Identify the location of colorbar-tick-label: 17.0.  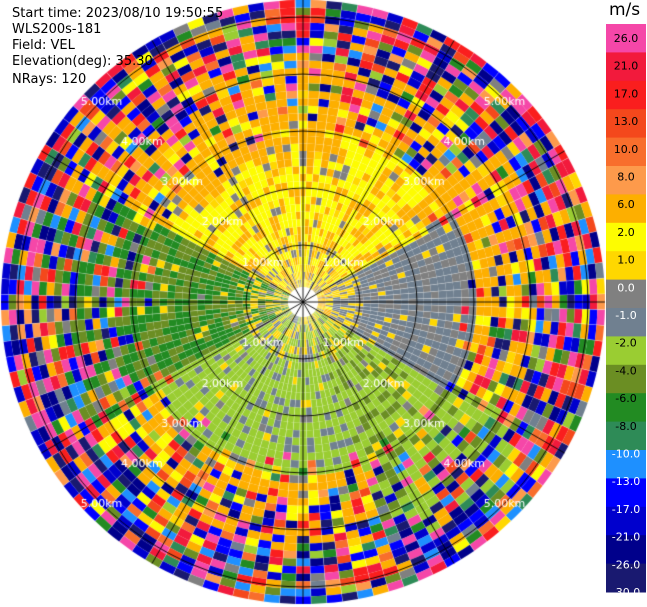
(626, 93).